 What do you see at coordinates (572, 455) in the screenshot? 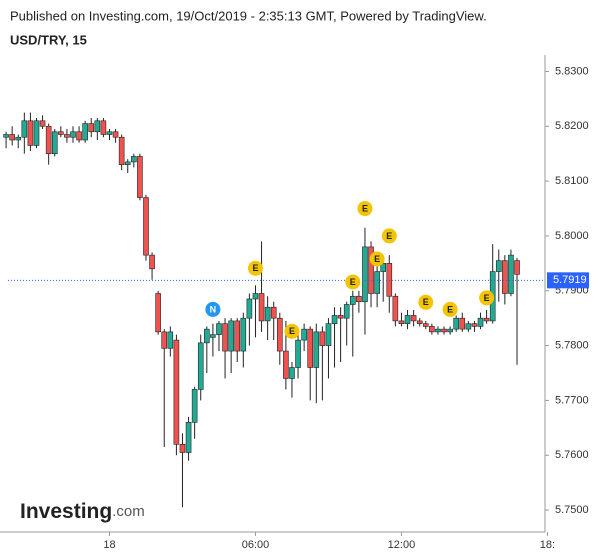
I see `y-tick-label: 5.7600` at bounding box center [572, 455].